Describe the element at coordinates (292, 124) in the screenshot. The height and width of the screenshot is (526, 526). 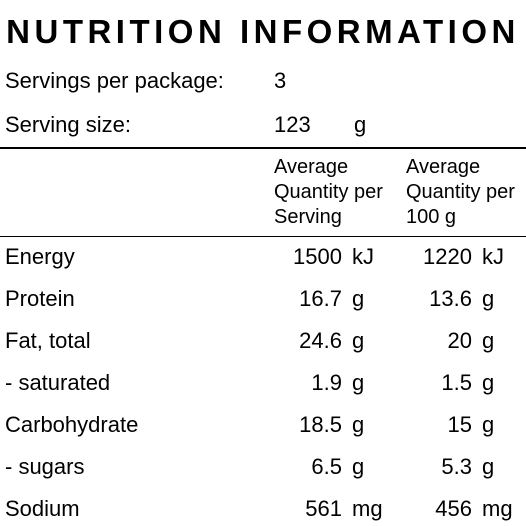
I see `serving-size-value: 123` at that location.